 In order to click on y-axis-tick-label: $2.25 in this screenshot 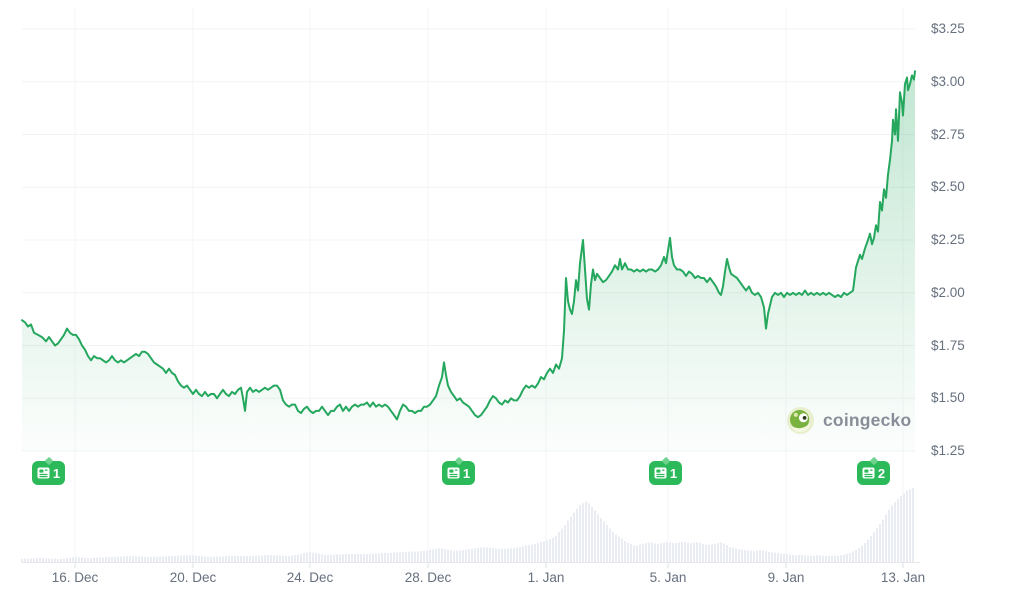, I will do `click(948, 239)`.